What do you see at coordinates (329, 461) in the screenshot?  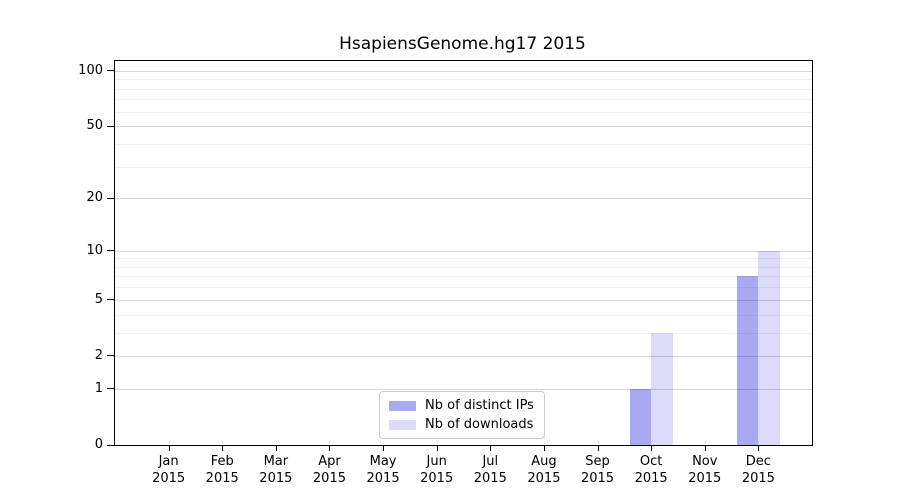 I see `month-label: Apr` at bounding box center [329, 461].